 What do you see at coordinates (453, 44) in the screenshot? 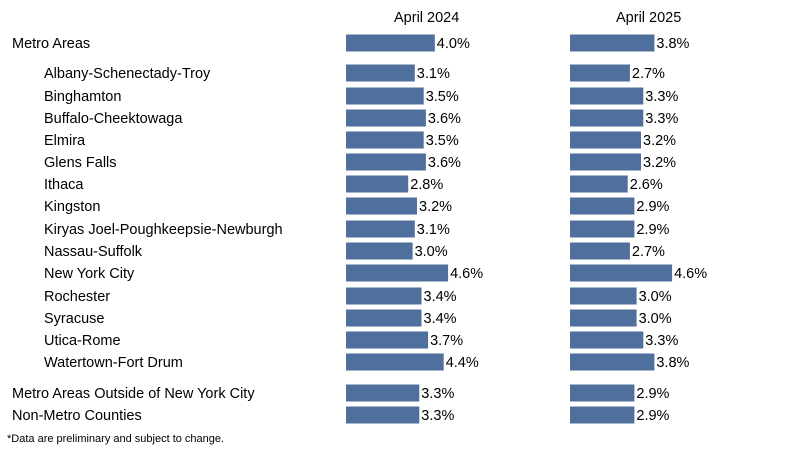
I see `data-label: 4.0%` at bounding box center [453, 44].